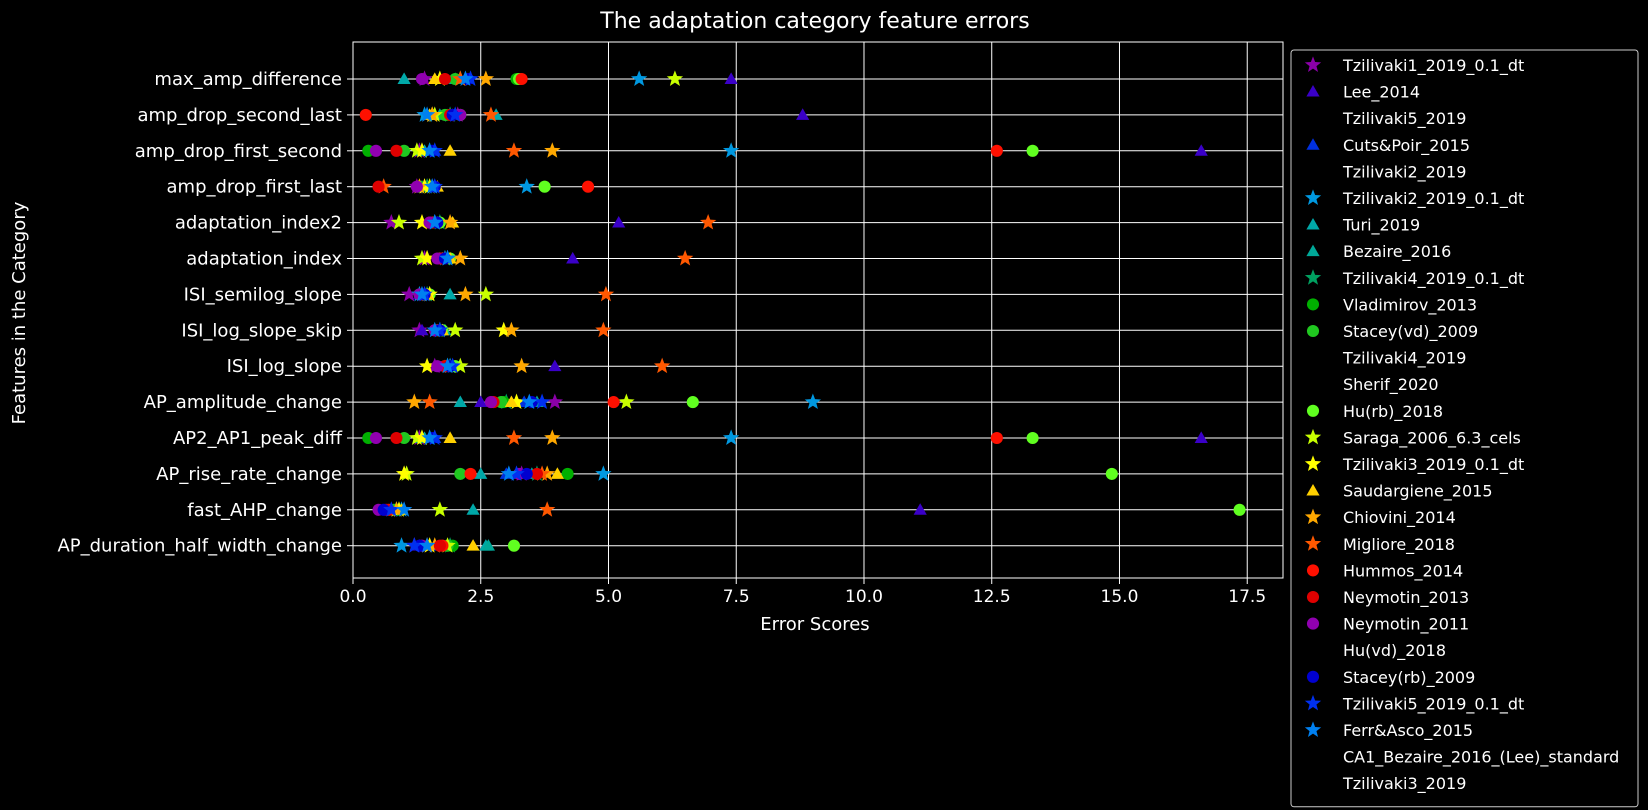 The height and width of the screenshot is (810, 1648). Describe the element at coordinates (255, 187) in the screenshot. I see `y-tick-label: amp_drop_first_last` at that location.